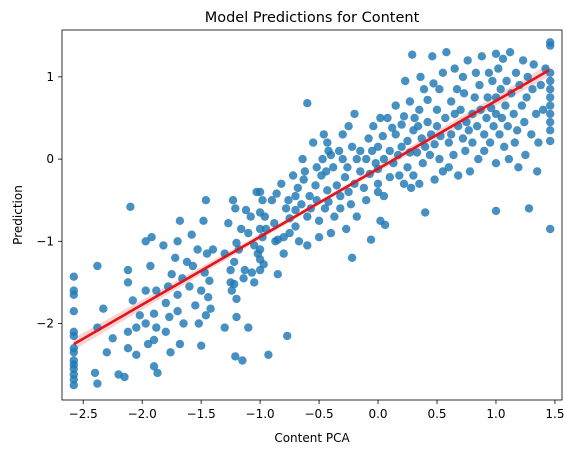  I want to click on x-tick-label: −0.5, so click(319, 414).